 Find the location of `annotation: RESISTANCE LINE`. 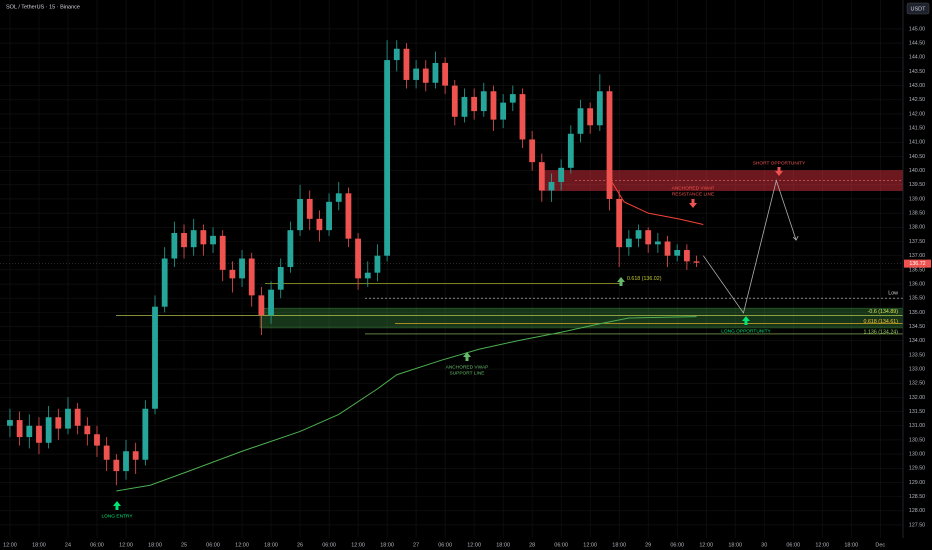

annotation: RESISTANCE LINE is located at coordinates (693, 194).